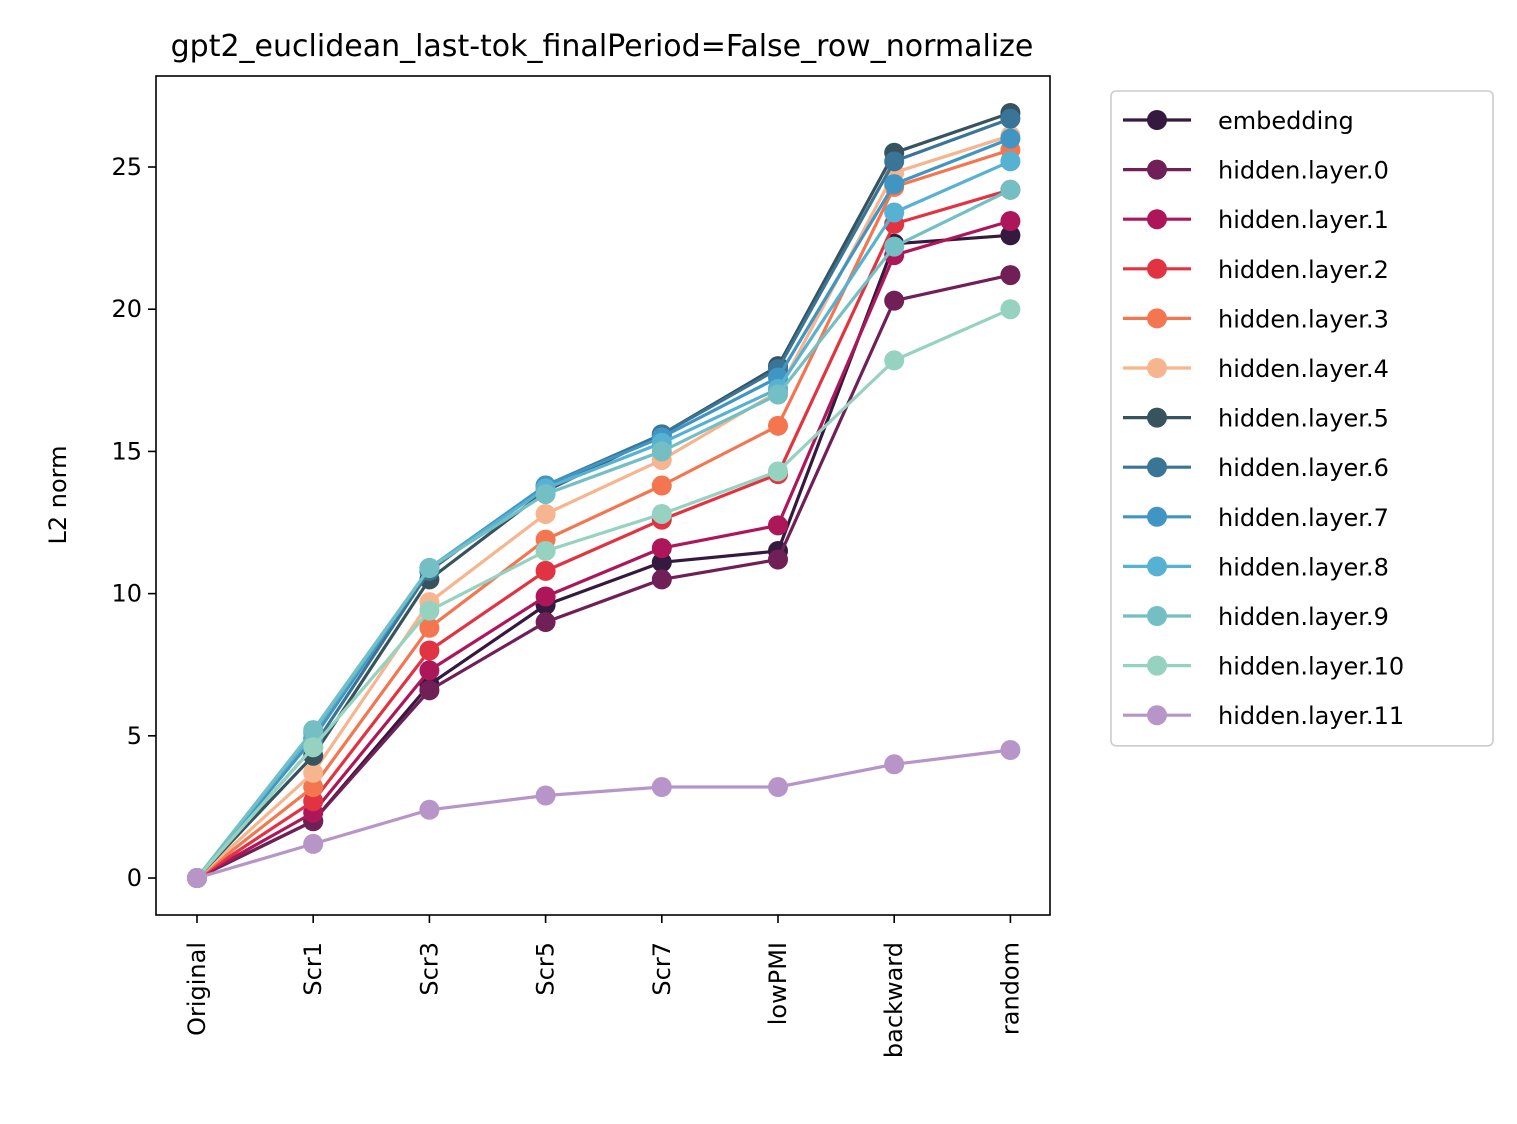 This screenshot has height=1124, width=1517. Describe the element at coordinates (1303, 270) in the screenshot. I see `legend-label: hidden.layer.2` at that location.